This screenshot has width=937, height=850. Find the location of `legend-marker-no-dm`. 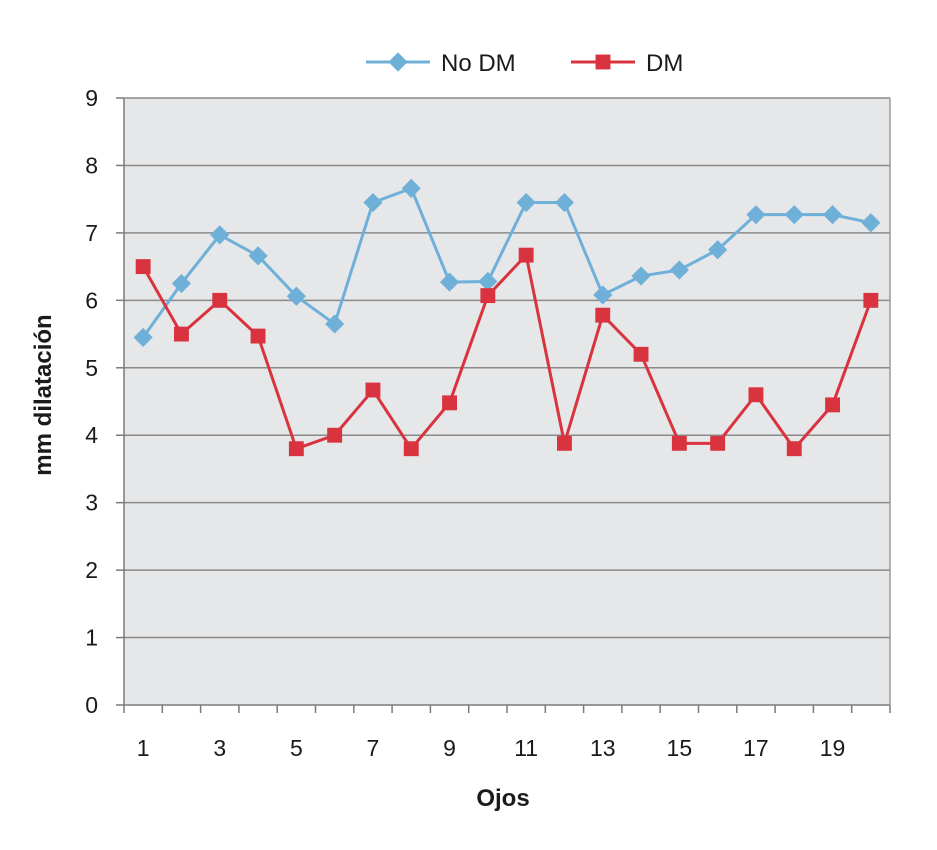

legend-marker-no-dm is located at coordinates (398, 62).